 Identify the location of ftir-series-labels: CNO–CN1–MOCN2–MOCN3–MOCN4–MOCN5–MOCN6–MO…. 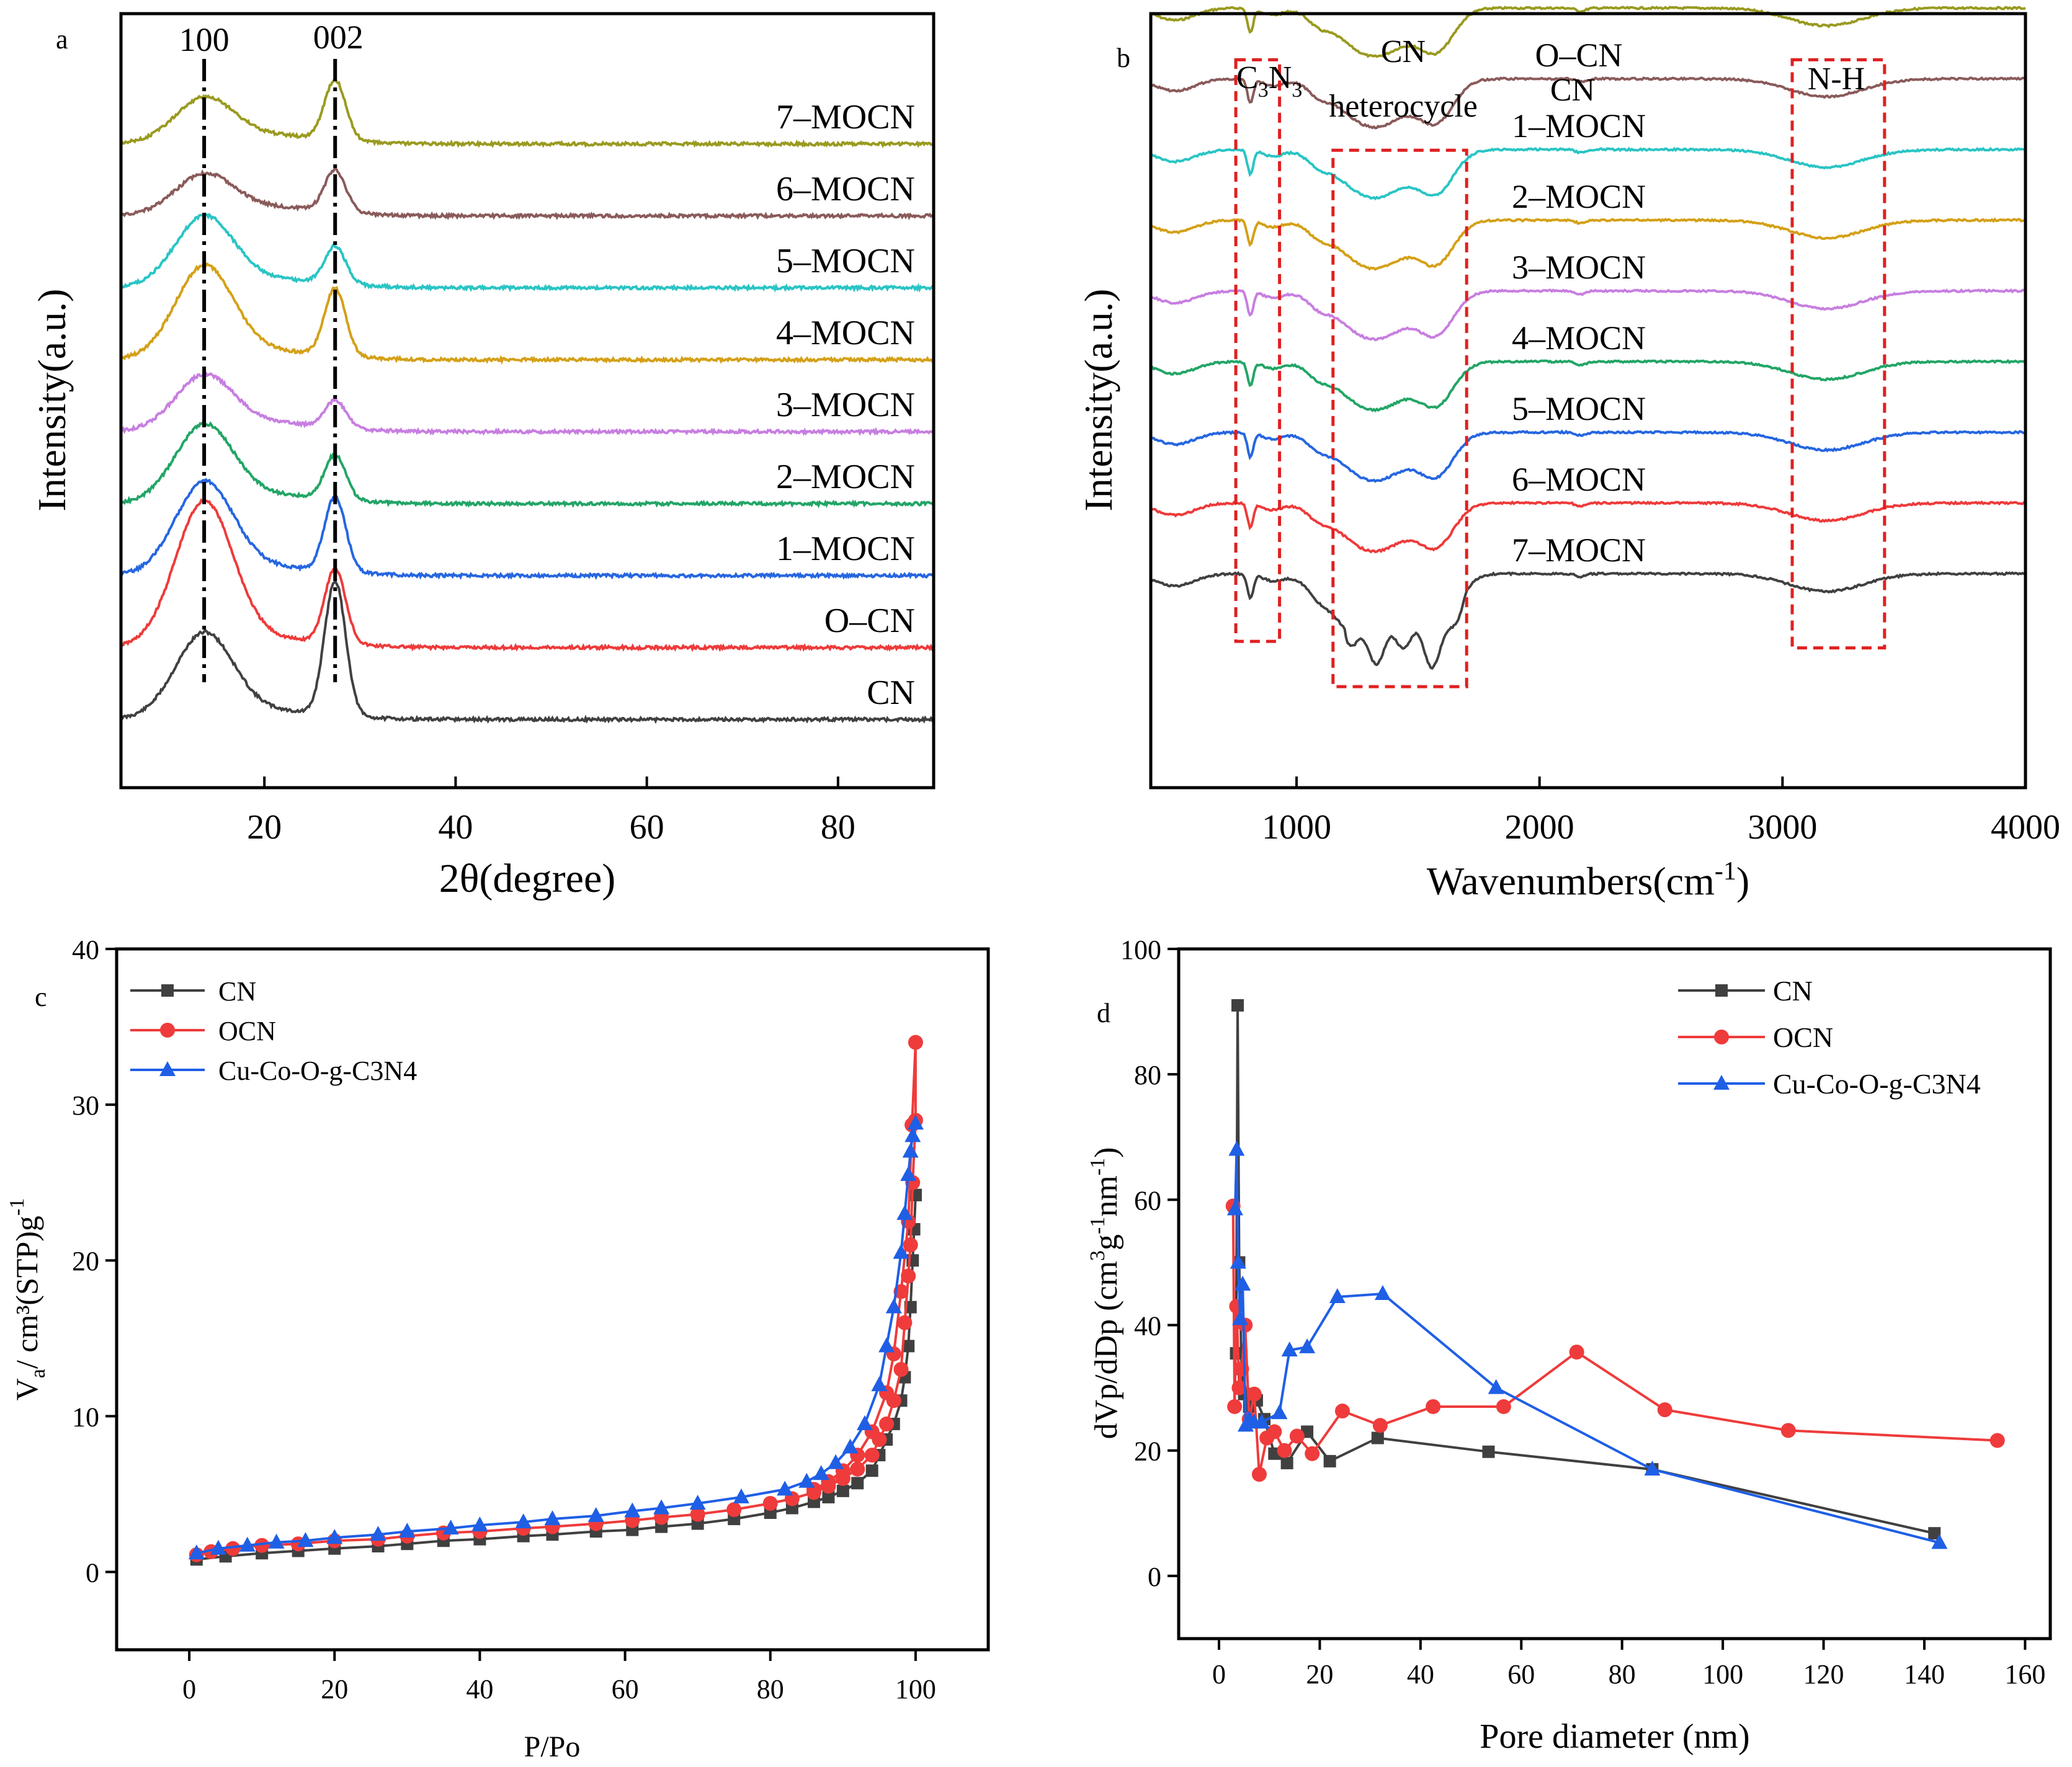
(1579, 284).